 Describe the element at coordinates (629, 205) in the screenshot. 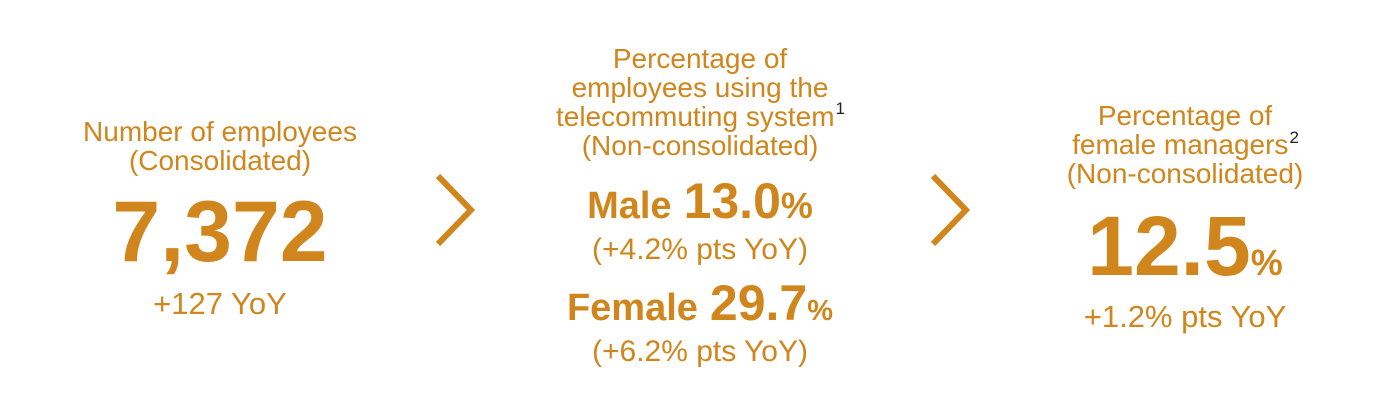

I see `male-label: Male` at that location.